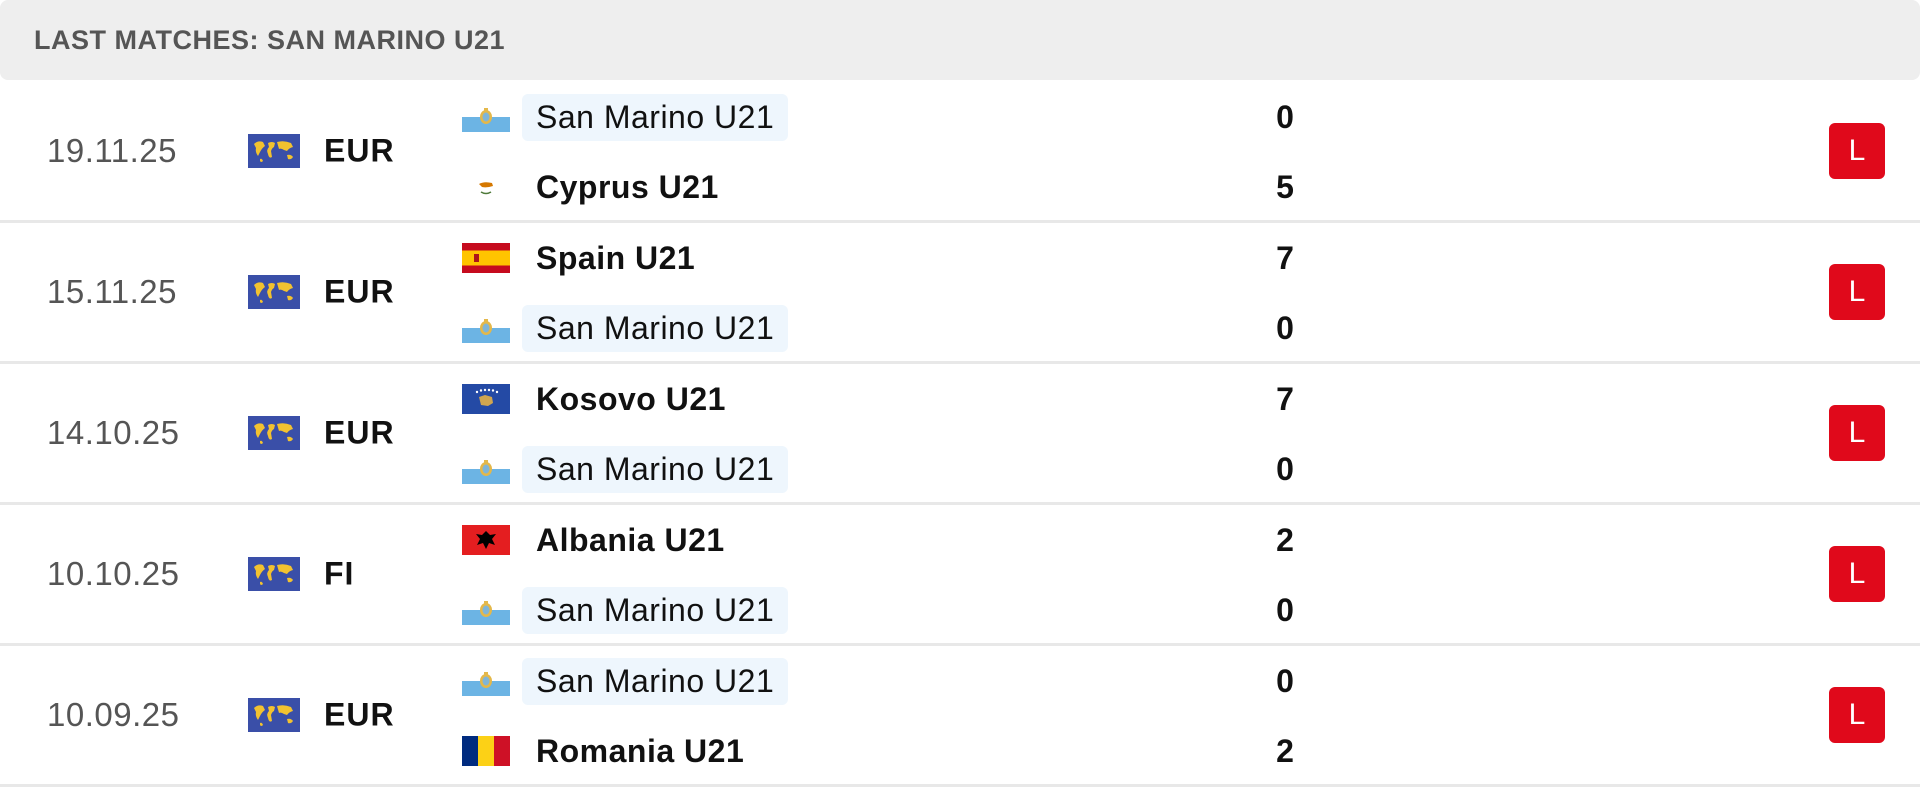  I want to click on cyprus-flag-icon, so click(486, 187).